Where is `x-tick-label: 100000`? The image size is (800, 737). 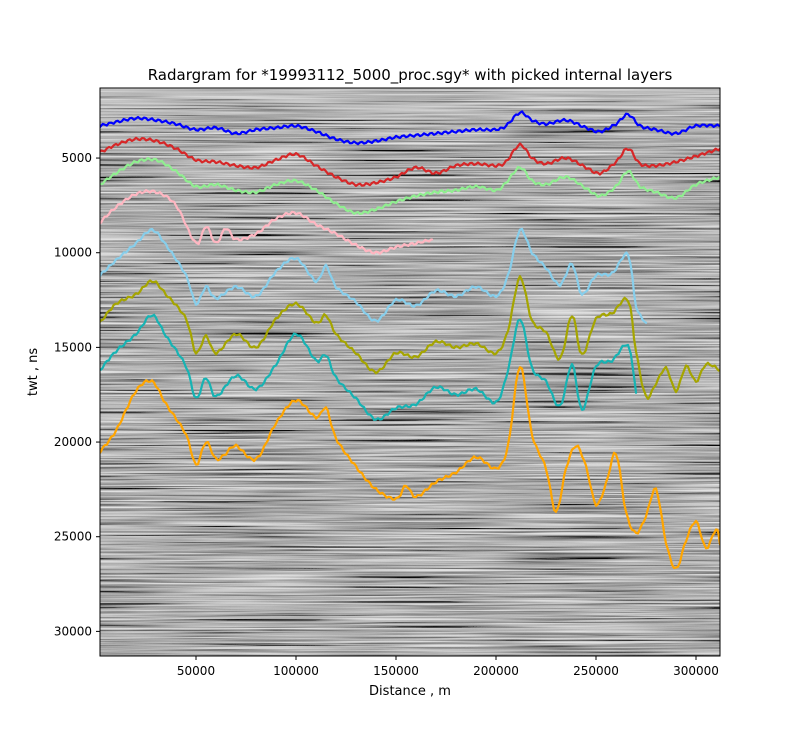
x-tick-label: 100000 is located at coordinates (296, 671).